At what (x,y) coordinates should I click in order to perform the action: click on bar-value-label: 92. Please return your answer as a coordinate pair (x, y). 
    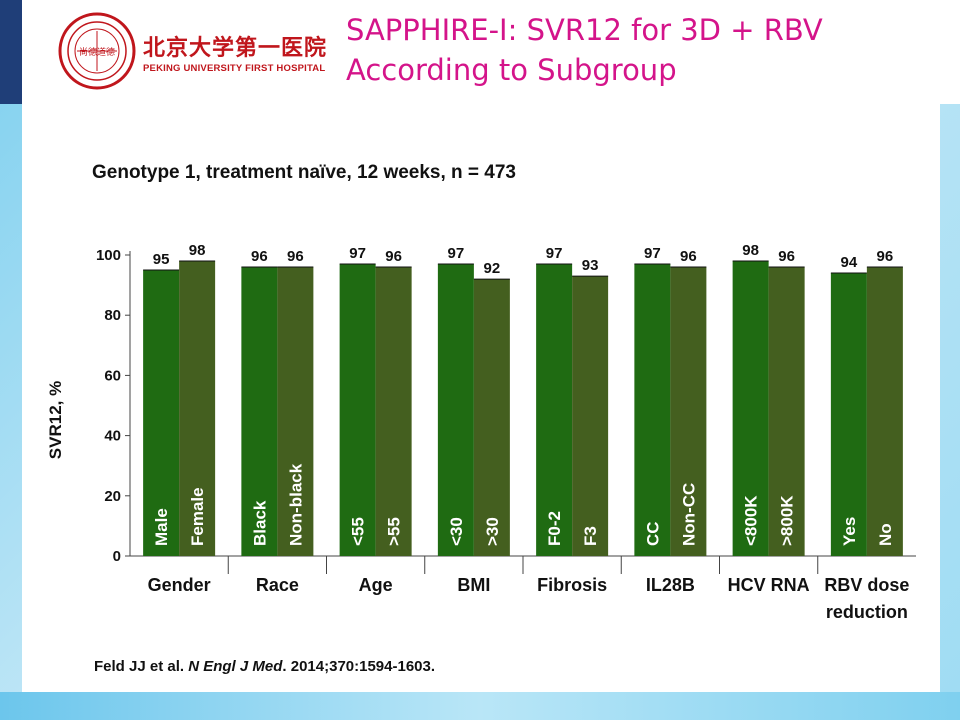
    Looking at the image, I should click on (492, 268).